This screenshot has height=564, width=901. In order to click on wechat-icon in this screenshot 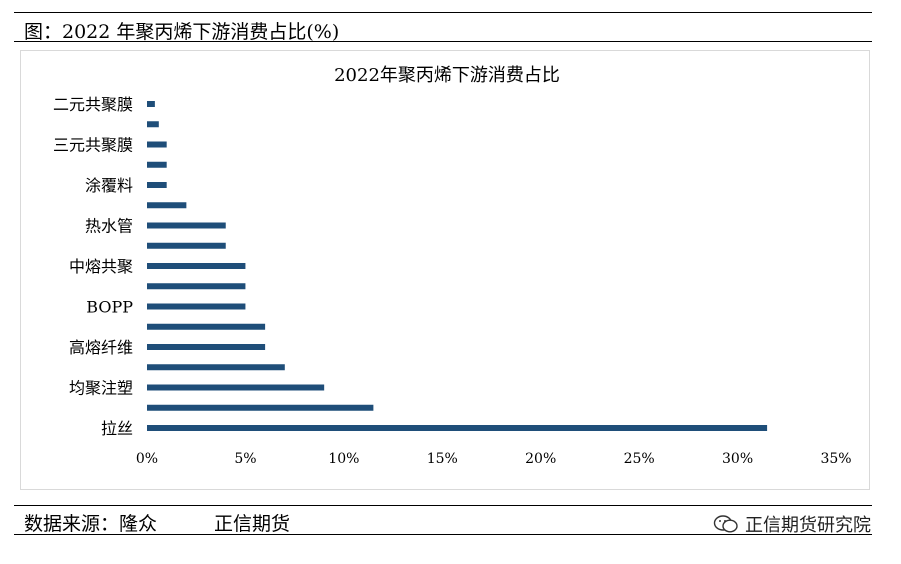, I will do `click(725, 524)`.